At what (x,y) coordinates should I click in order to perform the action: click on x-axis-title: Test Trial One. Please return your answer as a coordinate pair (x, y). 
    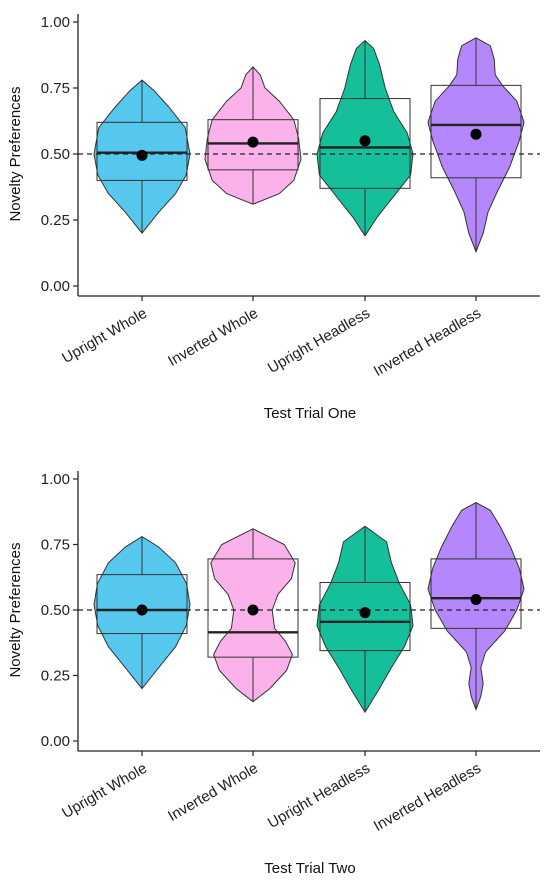
    Looking at the image, I should click on (310, 413).